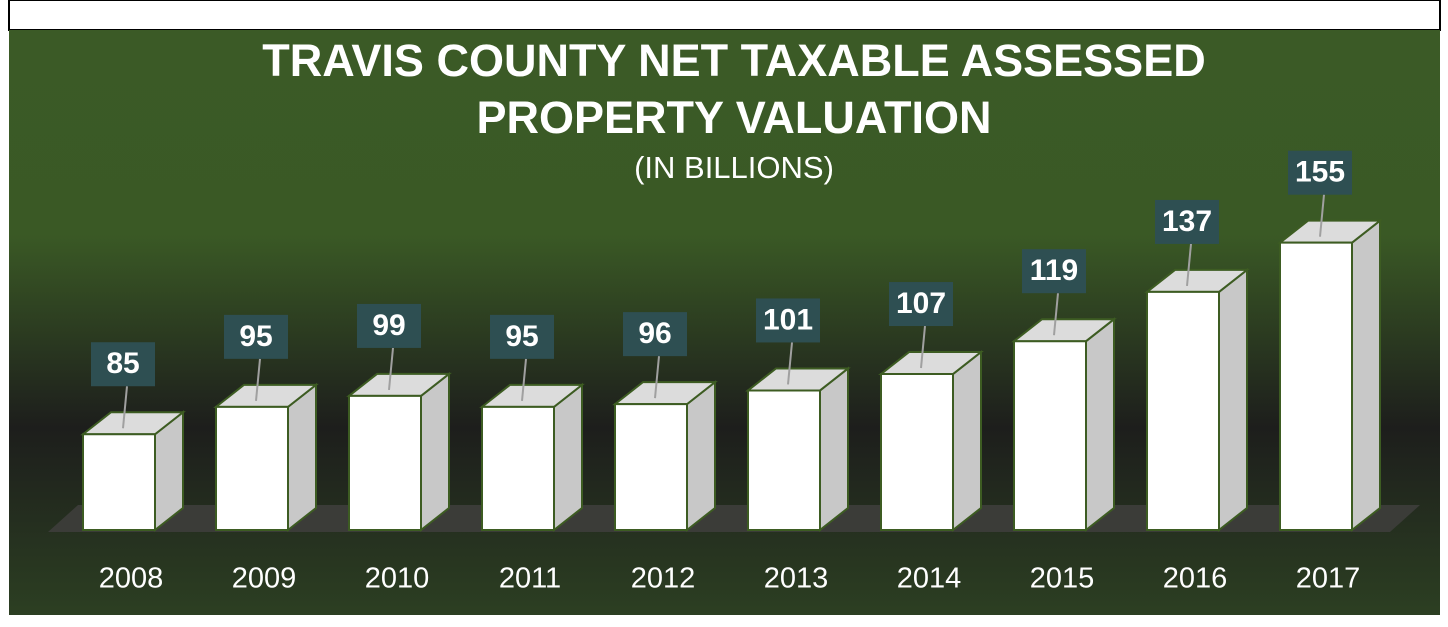 This screenshot has height=627, width=1448. What do you see at coordinates (1328, 579) in the screenshot?
I see `x-tick-label: 2017` at bounding box center [1328, 579].